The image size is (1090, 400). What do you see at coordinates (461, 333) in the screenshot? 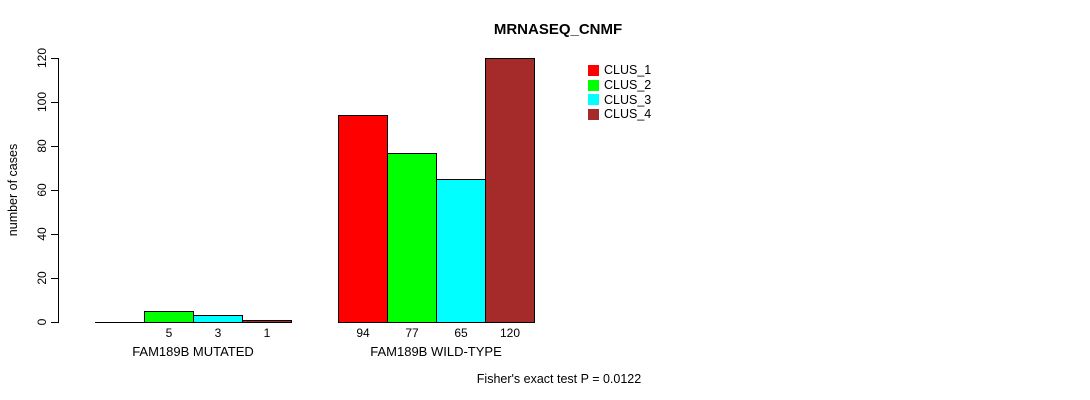
I see `bar-value-label: 65` at bounding box center [461, 333].